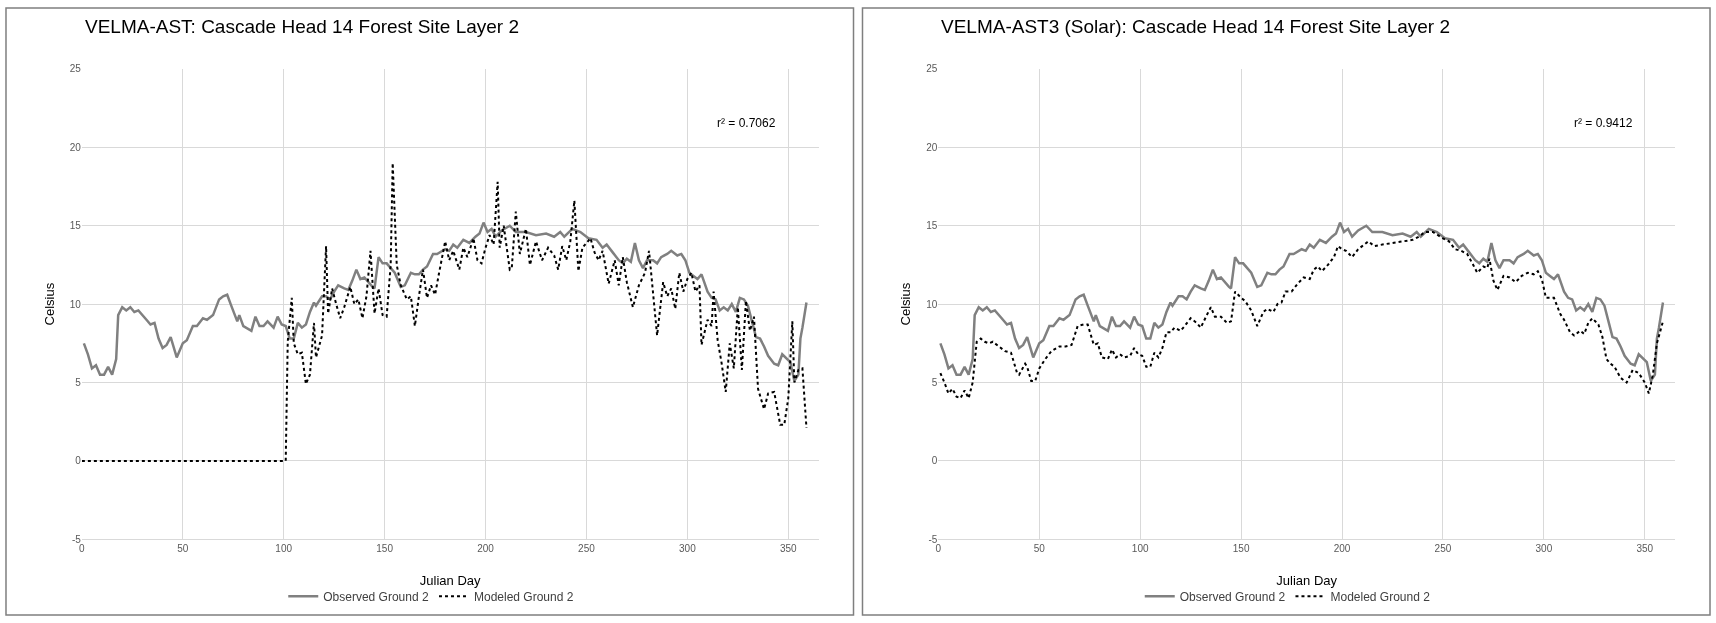 The image size is (1716, 623). What do you see at coordinates (1196, 26) in the screenshot?
I see `chart-title: VELMA-AST3 (Solar): Cascade Head 14 Forest Site Layer 2` at bounding box center [1196, 26].